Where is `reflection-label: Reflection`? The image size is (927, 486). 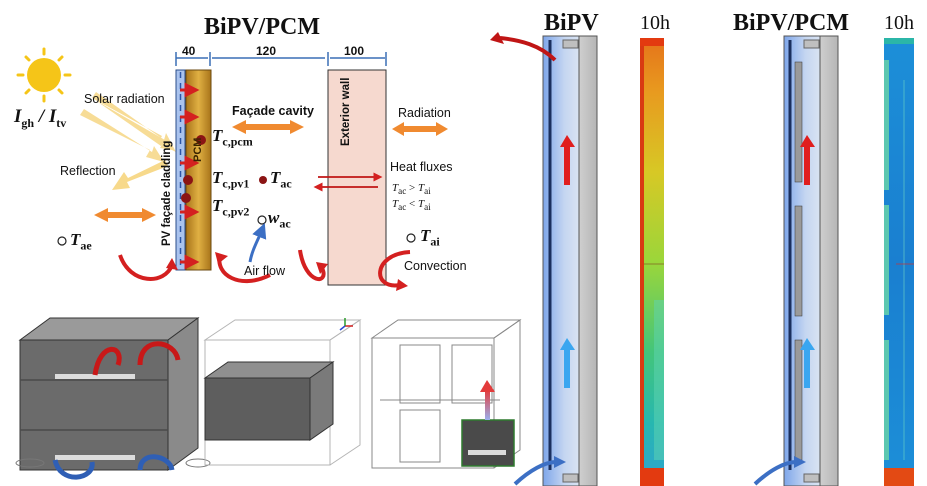
reflection-label: Reflection is located at coordinates (88, 171).